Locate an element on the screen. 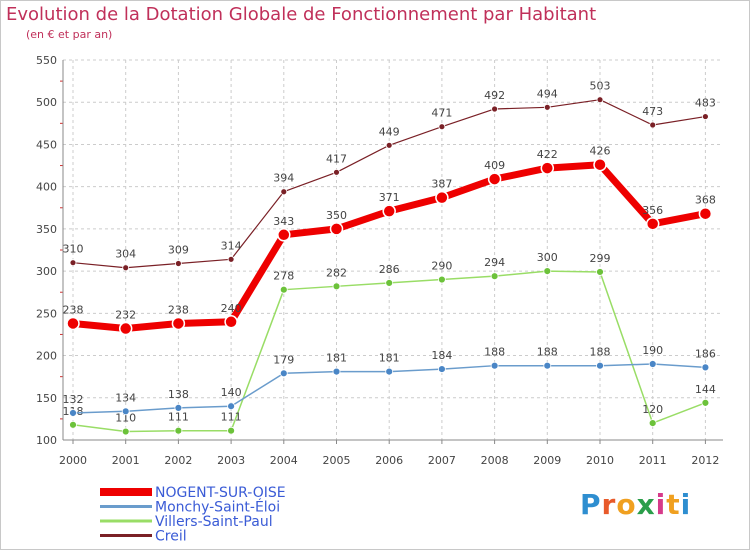 This screenshot has width=750, height=550. data-label-villers-saint-paul: 294 is located at coordinates (494, 262).